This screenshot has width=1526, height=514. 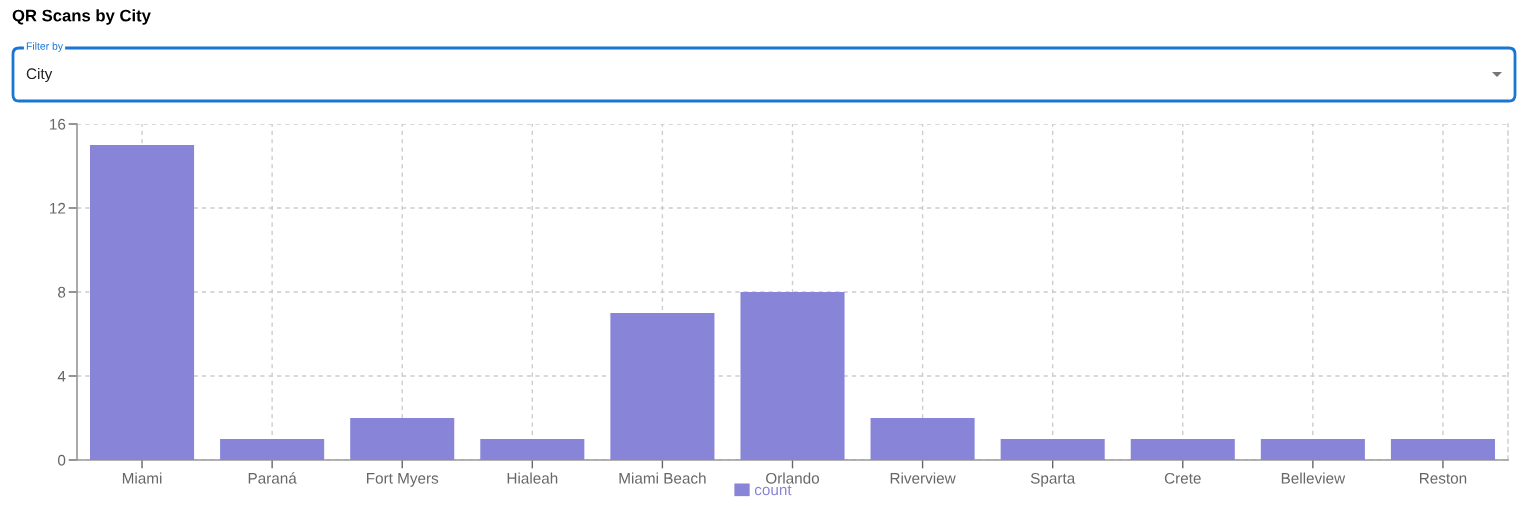 What do you see at coordinates (662, 478) in the screenshot?
I see `x-tick-label: Miami Beach` at bounding box center [662, 478].